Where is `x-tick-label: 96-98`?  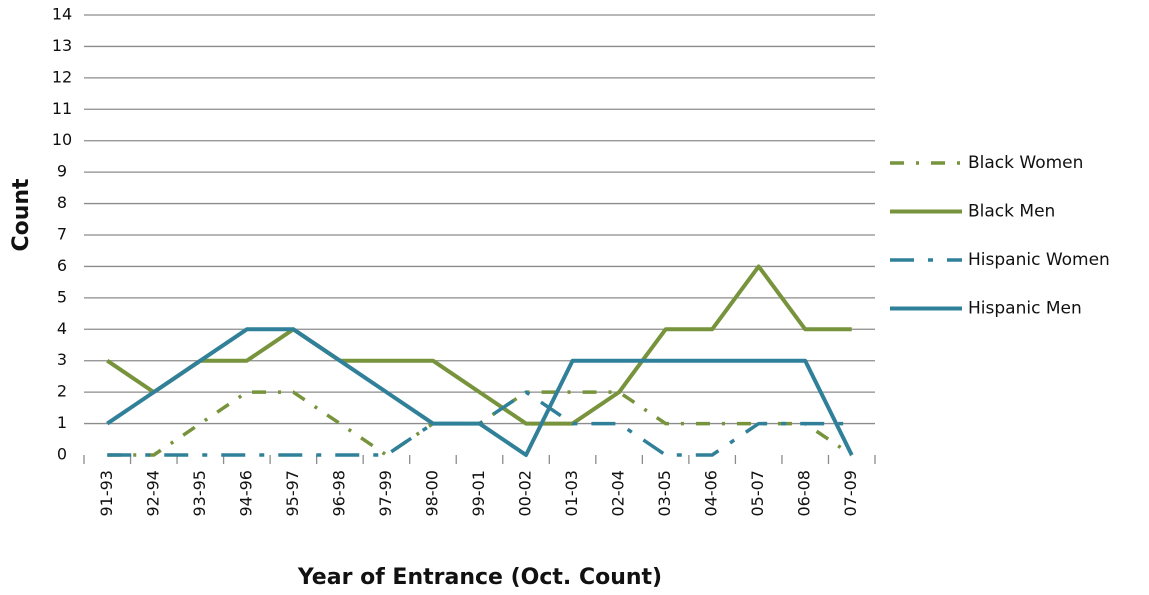
x-tick-label: 96-98 is located at coordinates (338, 493).